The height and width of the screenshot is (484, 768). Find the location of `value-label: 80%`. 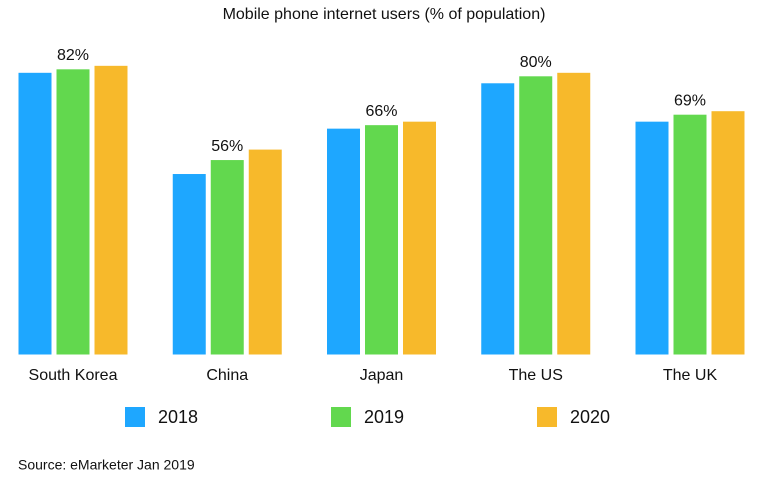

value-label: 80% is located at coordinates (536, 62).